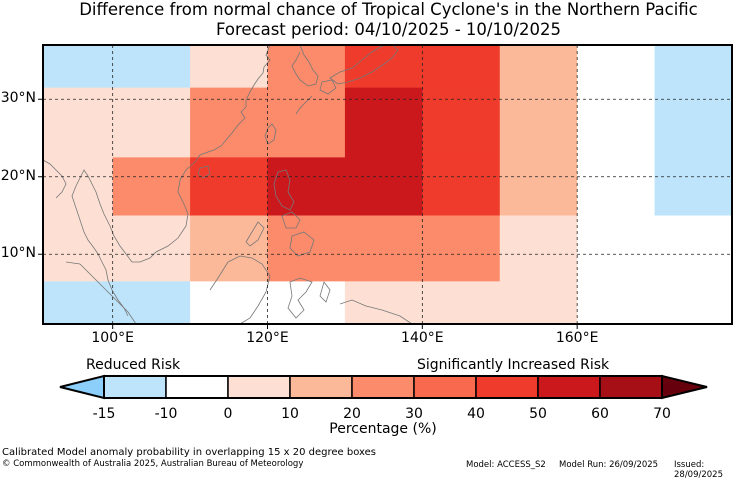 This screenshot has width=755, height=480. Describe the element at coordinates (352, 414) in the screenshot. I see `colorbar-tick-label: 20` at that location.